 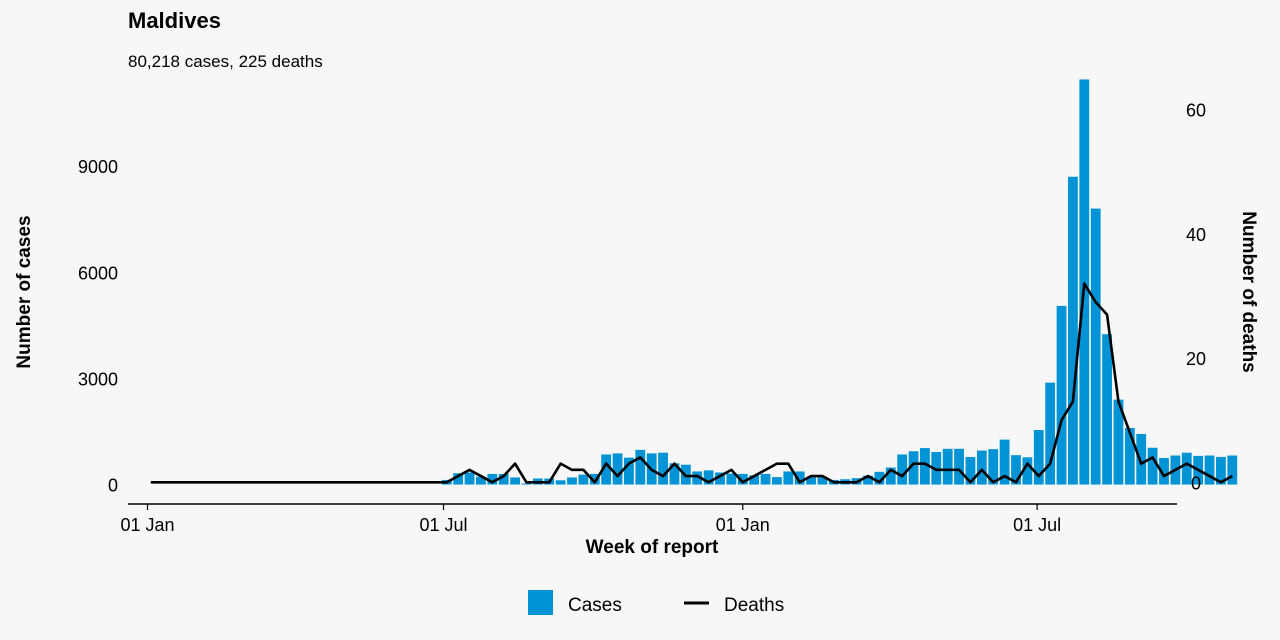 I want to click on legend-cases-swatch, so click(x=540, y=602).